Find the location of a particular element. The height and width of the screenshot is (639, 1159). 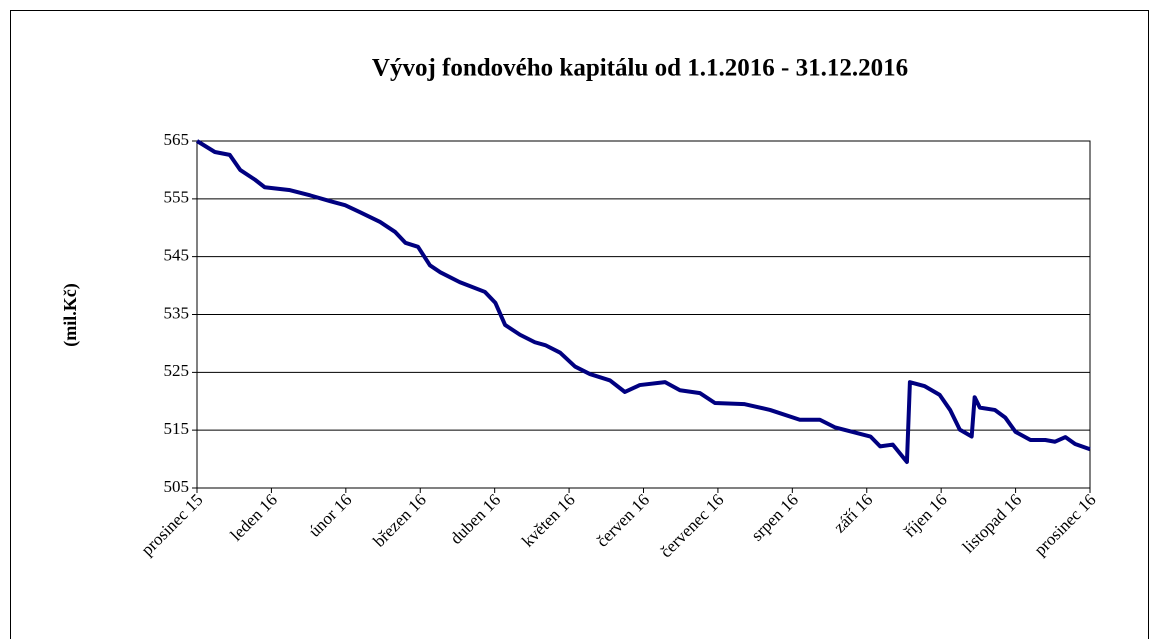

x-tick-label: říjen 16 is located at coordinates (925, 515).